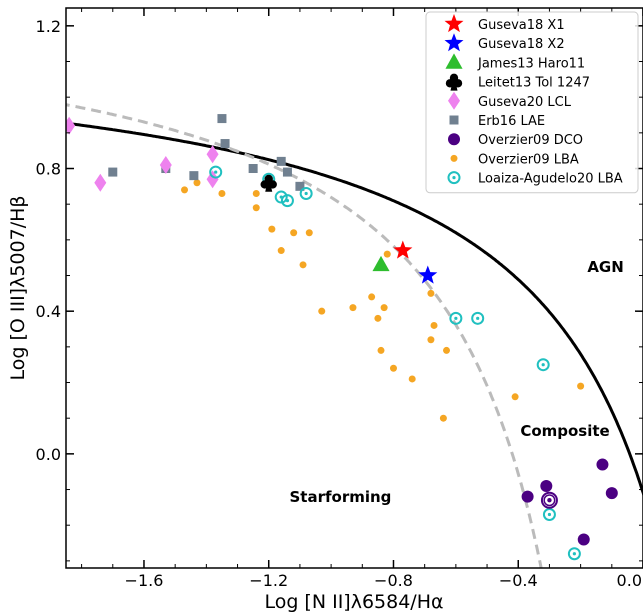 This screenshot has height=615, width=643. What do you see at coordinates (18, 287) in the screenshot?
I see `y-axis-title: Log [O III]λ5007/Hβ` at bounding box center [18, 287].